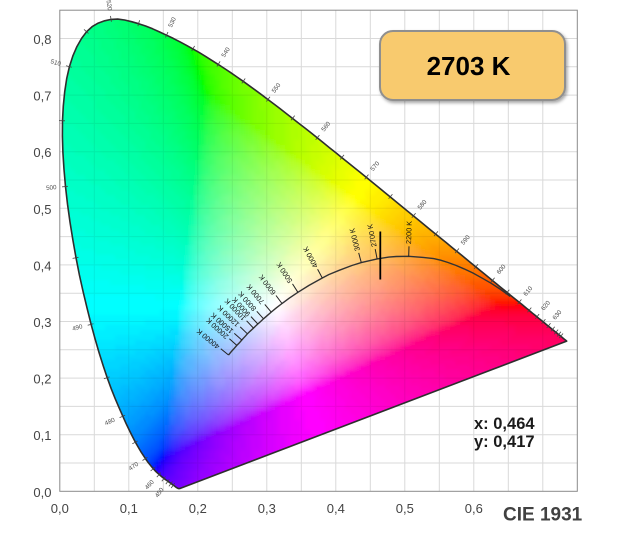 The image size is (620, 555). Describe the element at coordinates (543, 515) in the screenshot. I see `svg-text: CIE 1931` at that location.